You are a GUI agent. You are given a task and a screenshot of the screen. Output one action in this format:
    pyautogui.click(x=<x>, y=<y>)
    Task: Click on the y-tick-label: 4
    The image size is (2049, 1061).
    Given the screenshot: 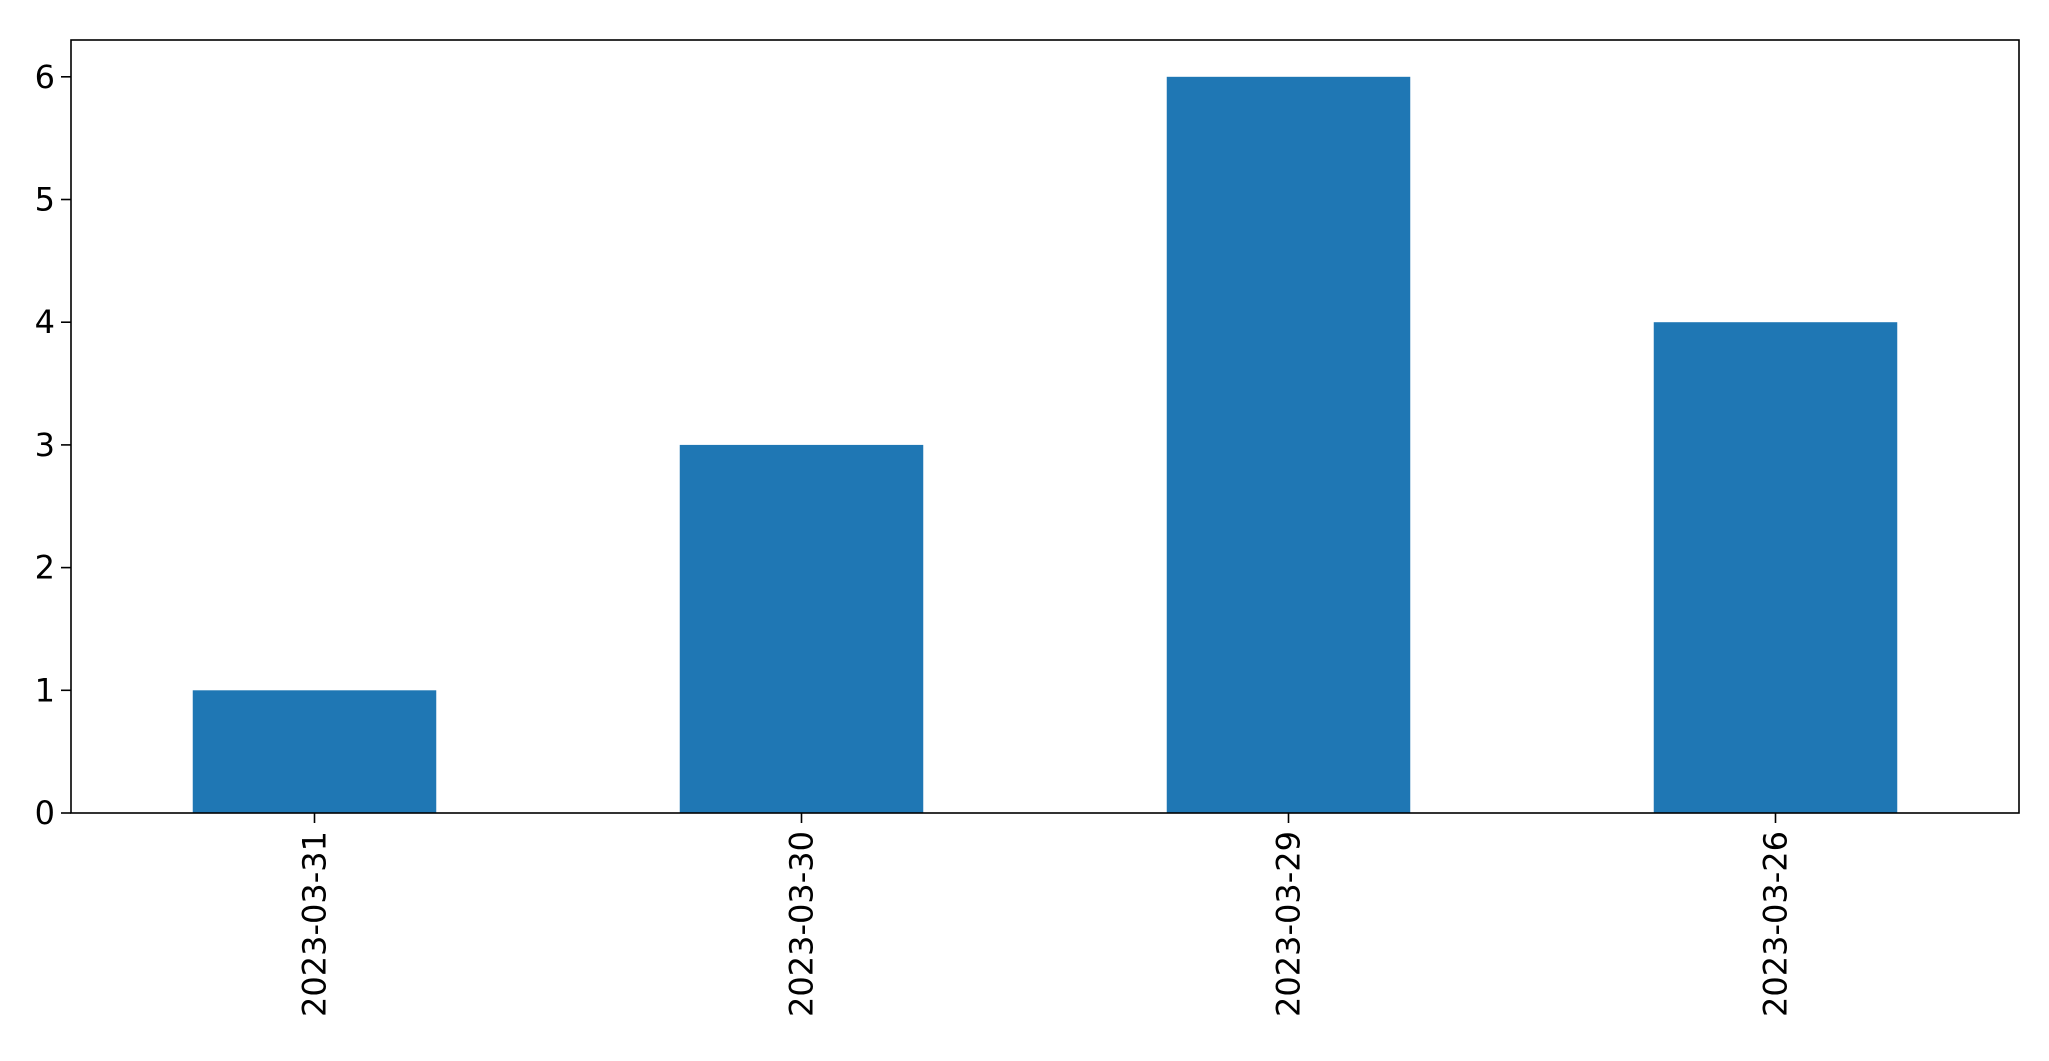 What is the action you would take?
    pyautogui.click(x=45, y=322)
    